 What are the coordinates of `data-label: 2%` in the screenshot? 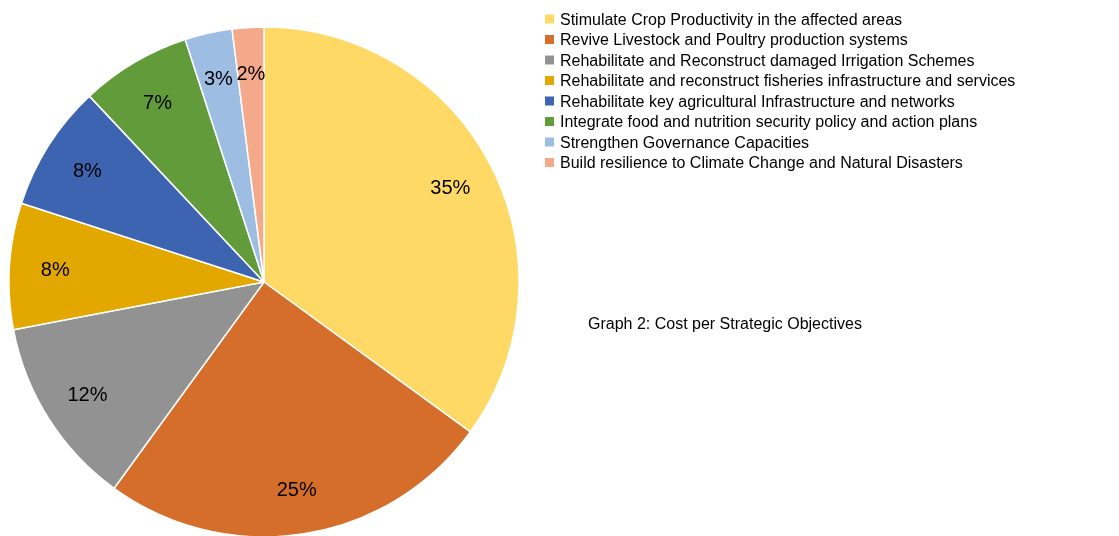 It's located at (251, 73).